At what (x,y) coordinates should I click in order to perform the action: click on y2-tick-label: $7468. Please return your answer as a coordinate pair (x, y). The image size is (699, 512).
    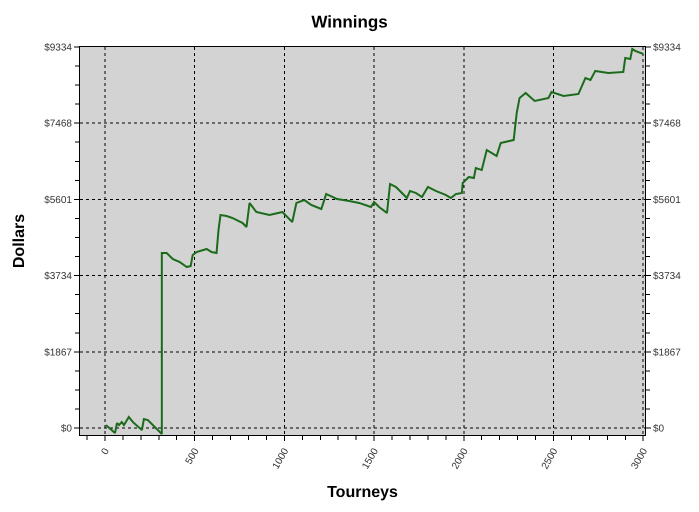
    Looking at the image, I should click on (667, 124).